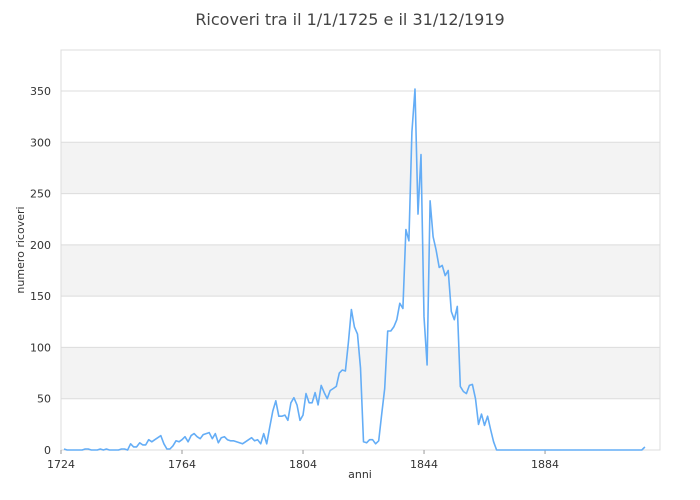 This screenshot has height=500, width=700. I want to click on x-axis-label: anni, so click(360, 474).